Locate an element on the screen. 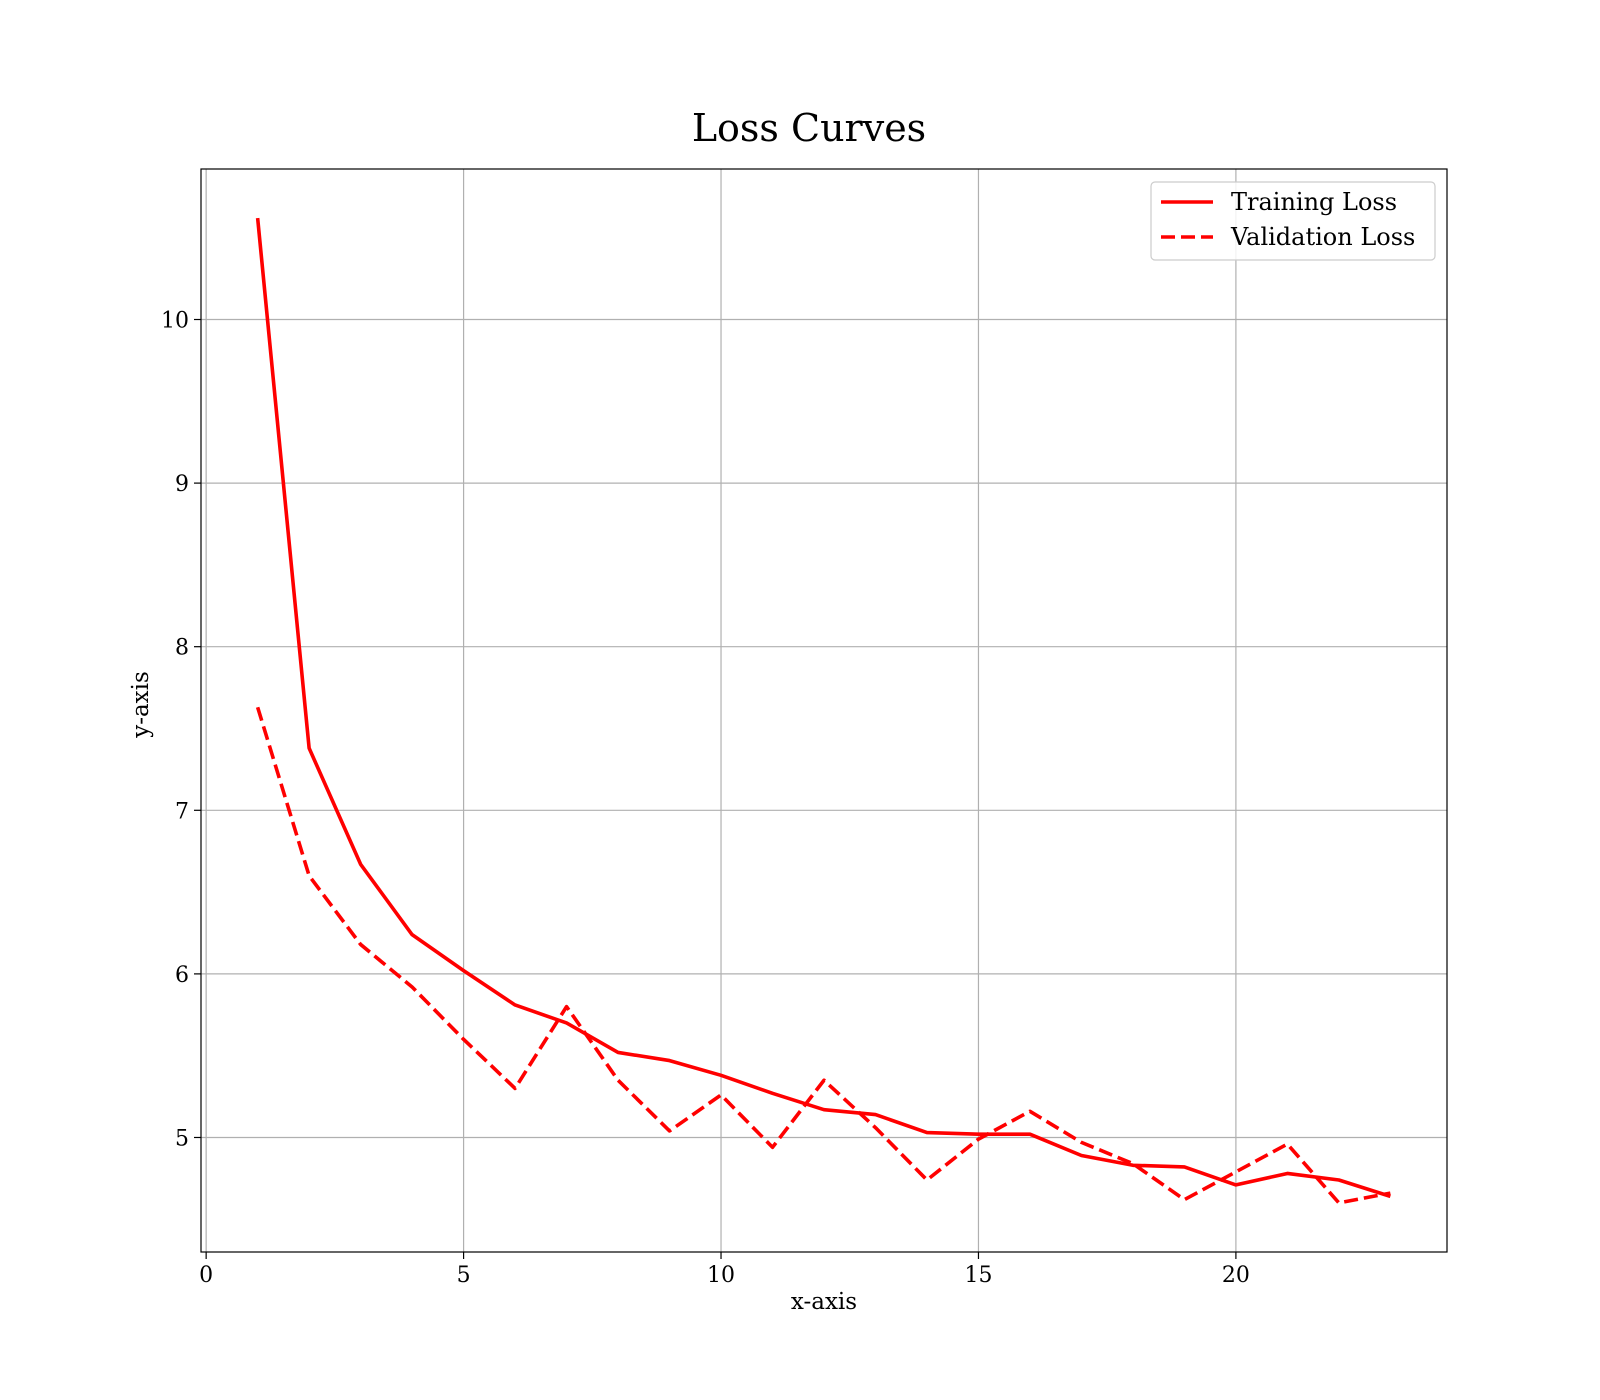 This screenshot has width=1600, height=1400. x-tick-label: 0 is located at coordinates (206, 1275).